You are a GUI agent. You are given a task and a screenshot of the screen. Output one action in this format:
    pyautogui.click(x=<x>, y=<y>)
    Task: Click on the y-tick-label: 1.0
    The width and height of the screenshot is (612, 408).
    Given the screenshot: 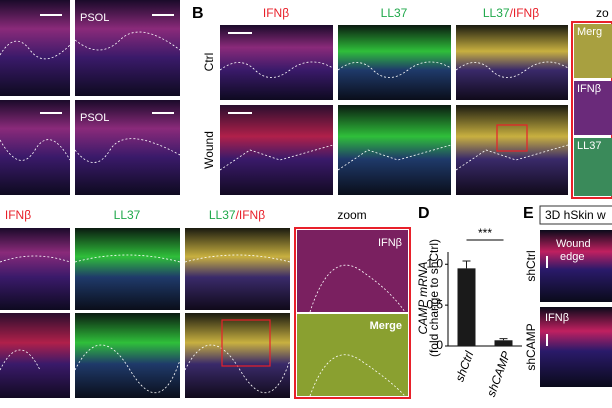 What is the action you would take?
    pyautogui.click(x=434, y=263)
    